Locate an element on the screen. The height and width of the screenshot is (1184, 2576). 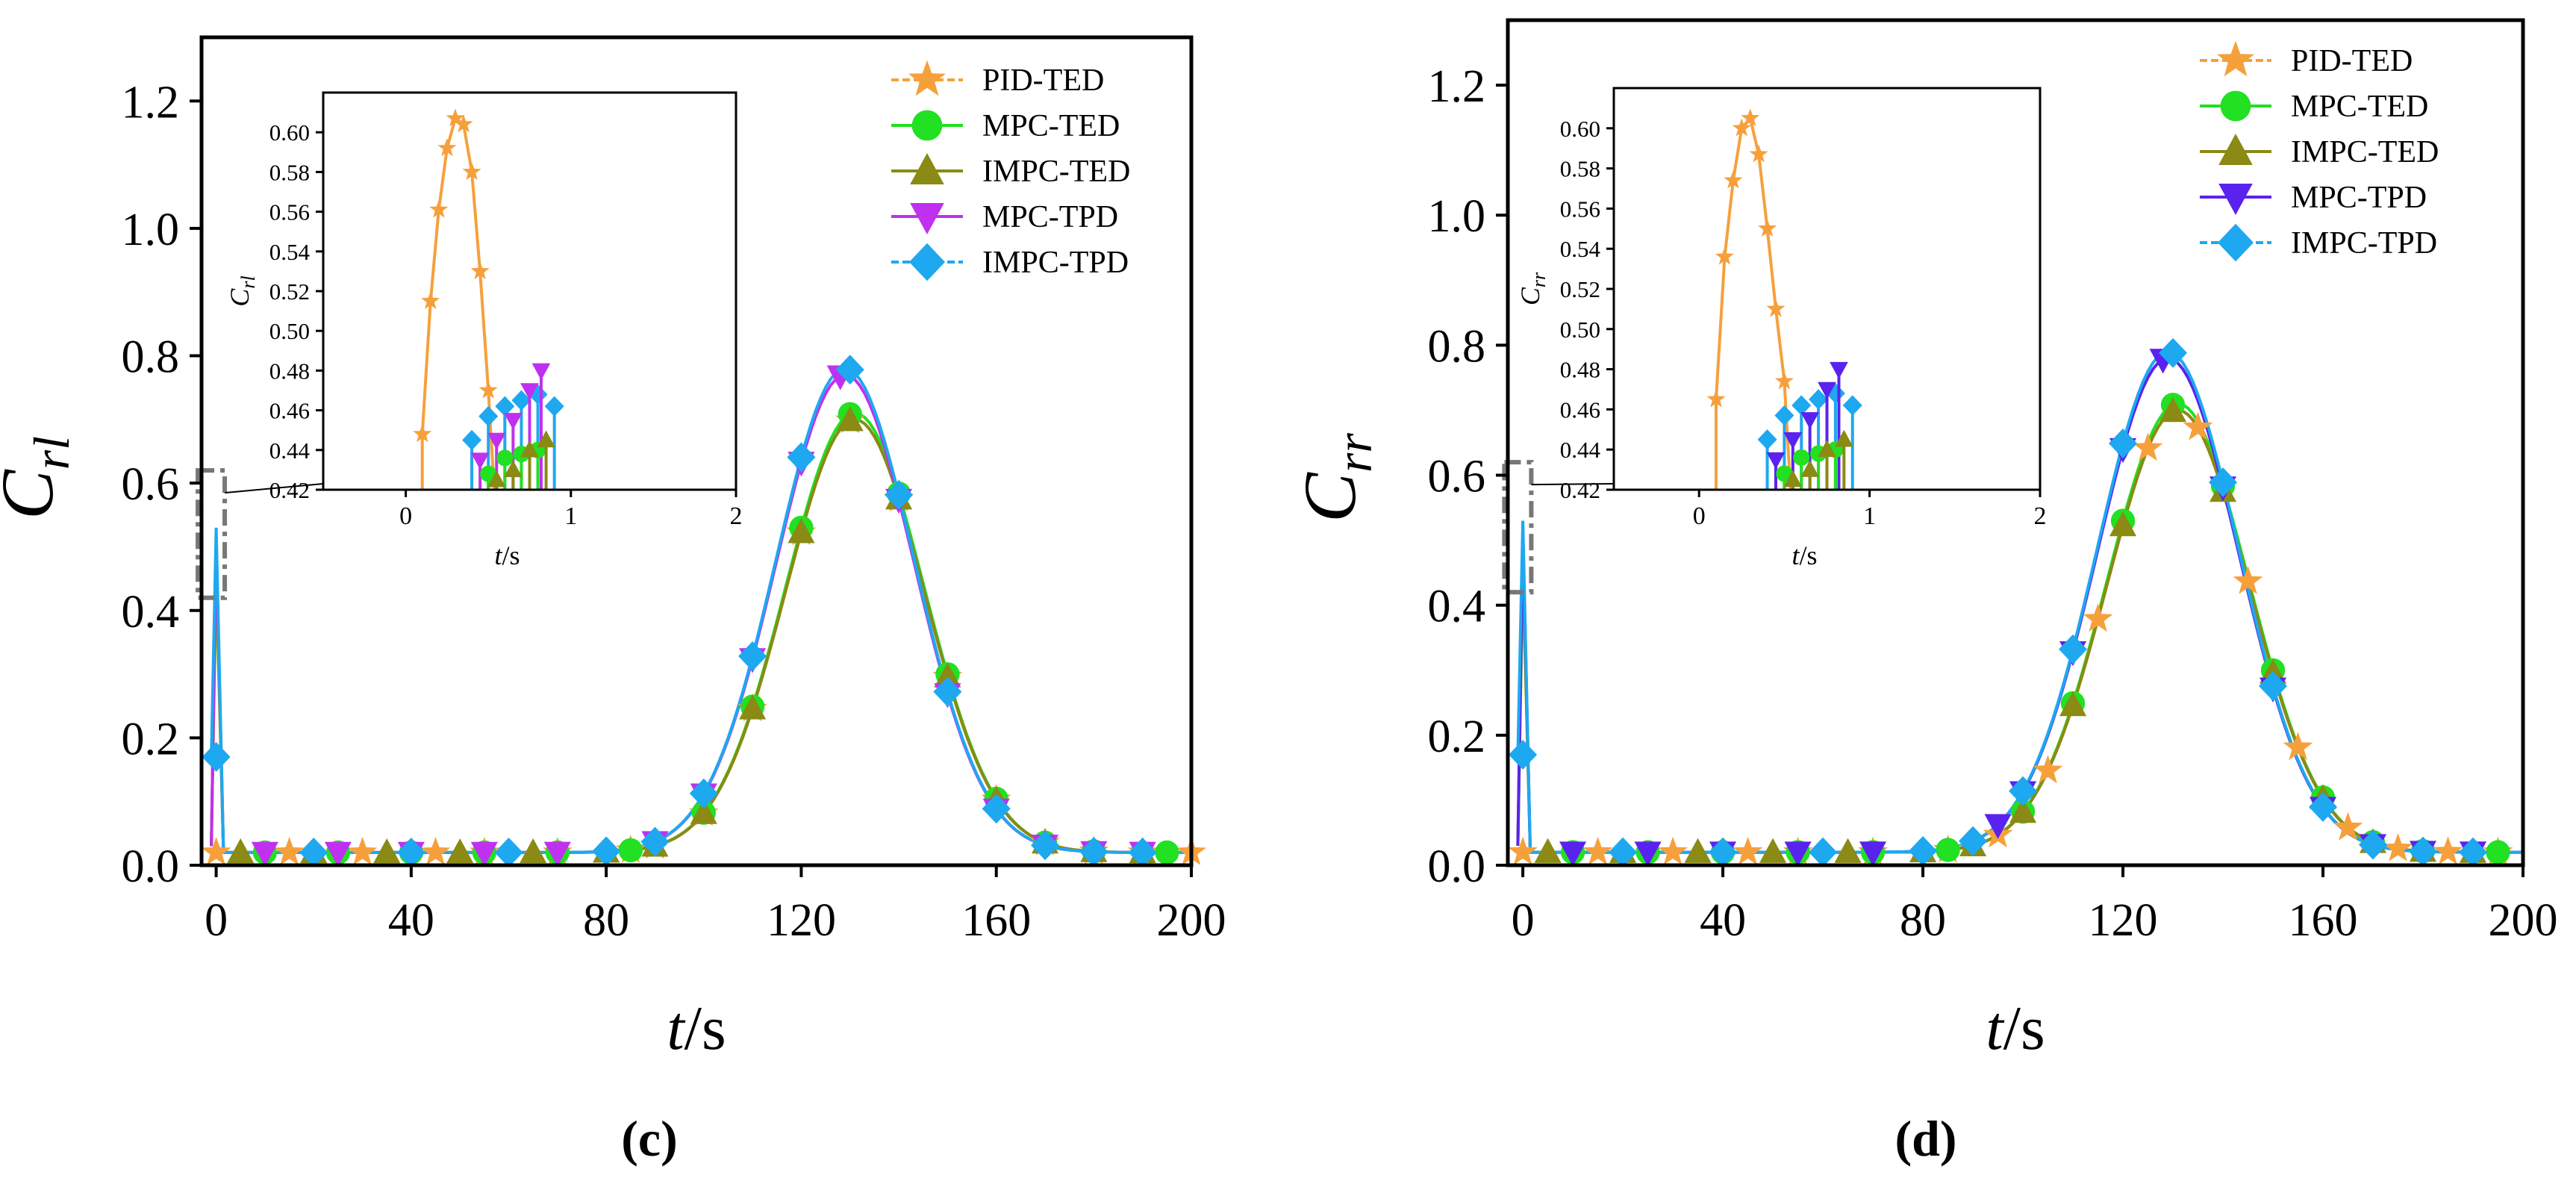
x-tick-label: 40 is located at coordinates (411, 920).